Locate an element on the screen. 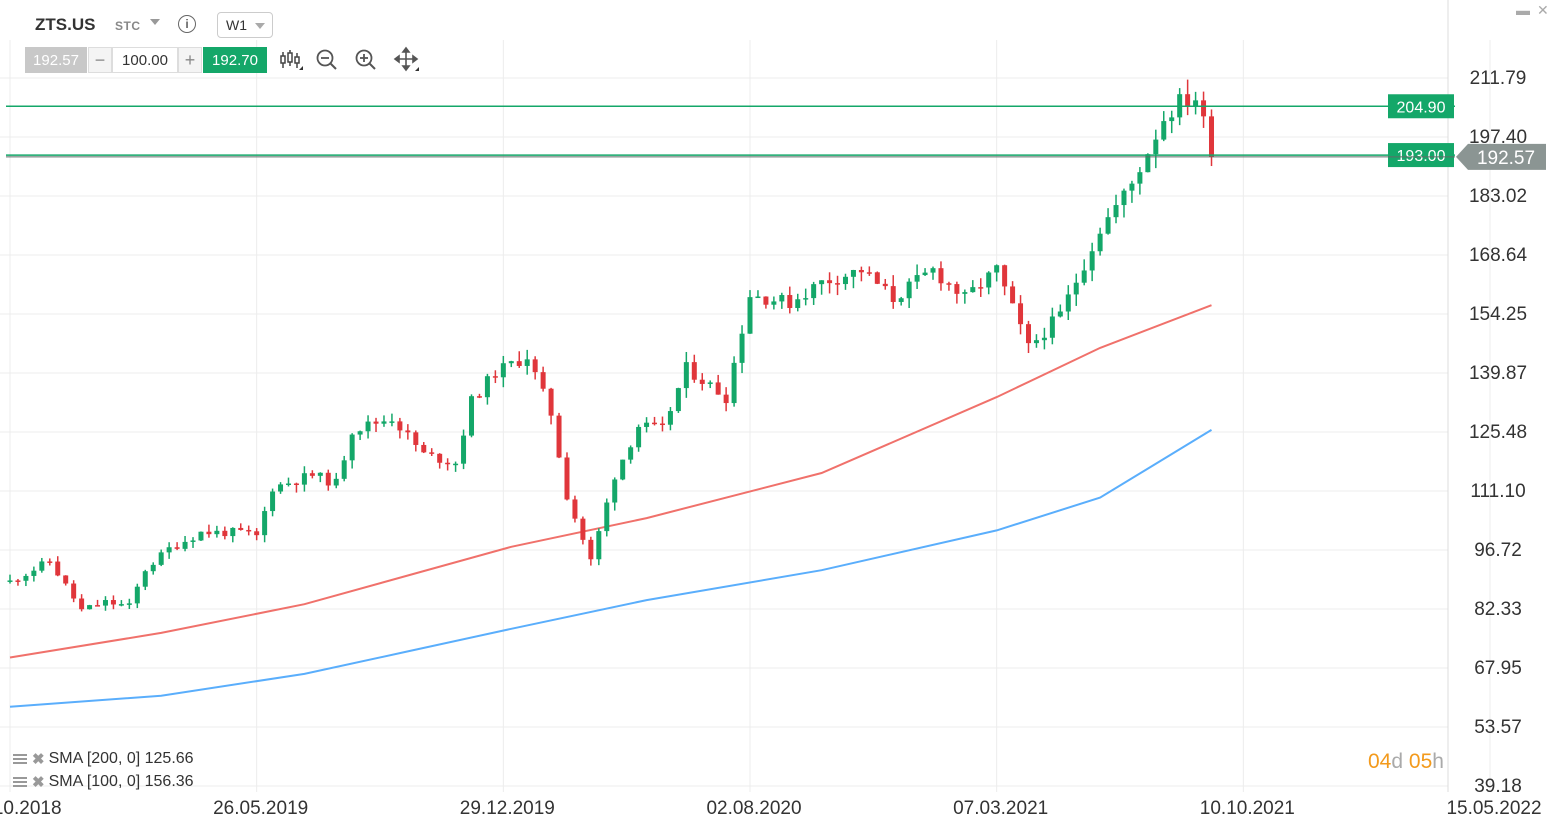  timeframe-value: W1 is located at coordinates (236, 25).